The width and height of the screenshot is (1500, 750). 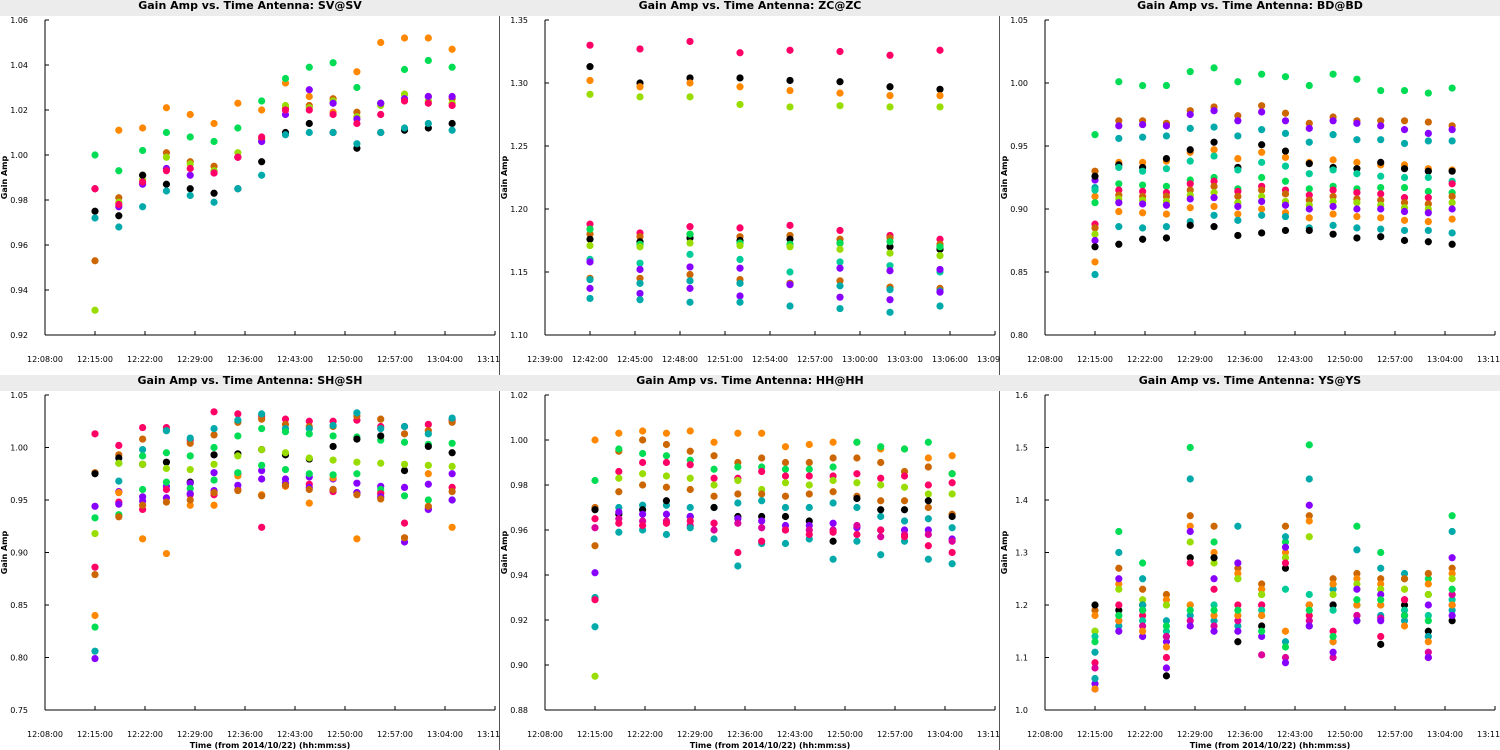 I want to click on y-tick-label: 1.5, so click(x=1021, y=448).